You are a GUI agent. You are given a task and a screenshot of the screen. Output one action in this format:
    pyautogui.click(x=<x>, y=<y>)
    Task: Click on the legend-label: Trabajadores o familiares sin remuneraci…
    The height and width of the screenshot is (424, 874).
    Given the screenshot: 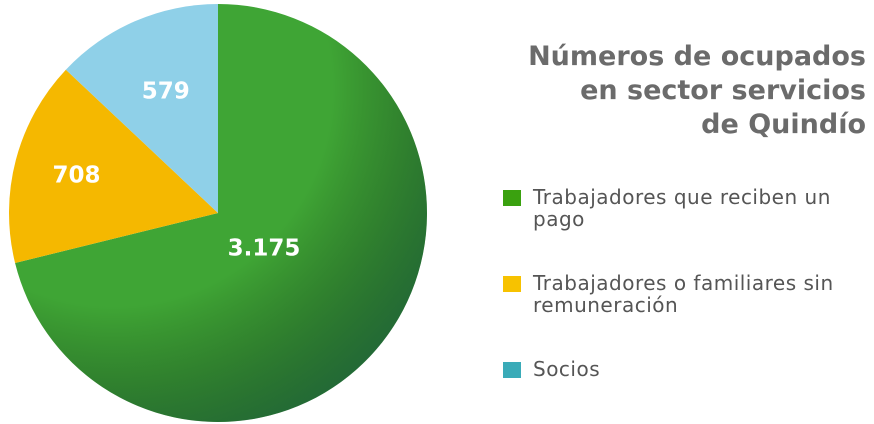 What is the action you would take?
    pyautogui.click(x=683, y=294)
    